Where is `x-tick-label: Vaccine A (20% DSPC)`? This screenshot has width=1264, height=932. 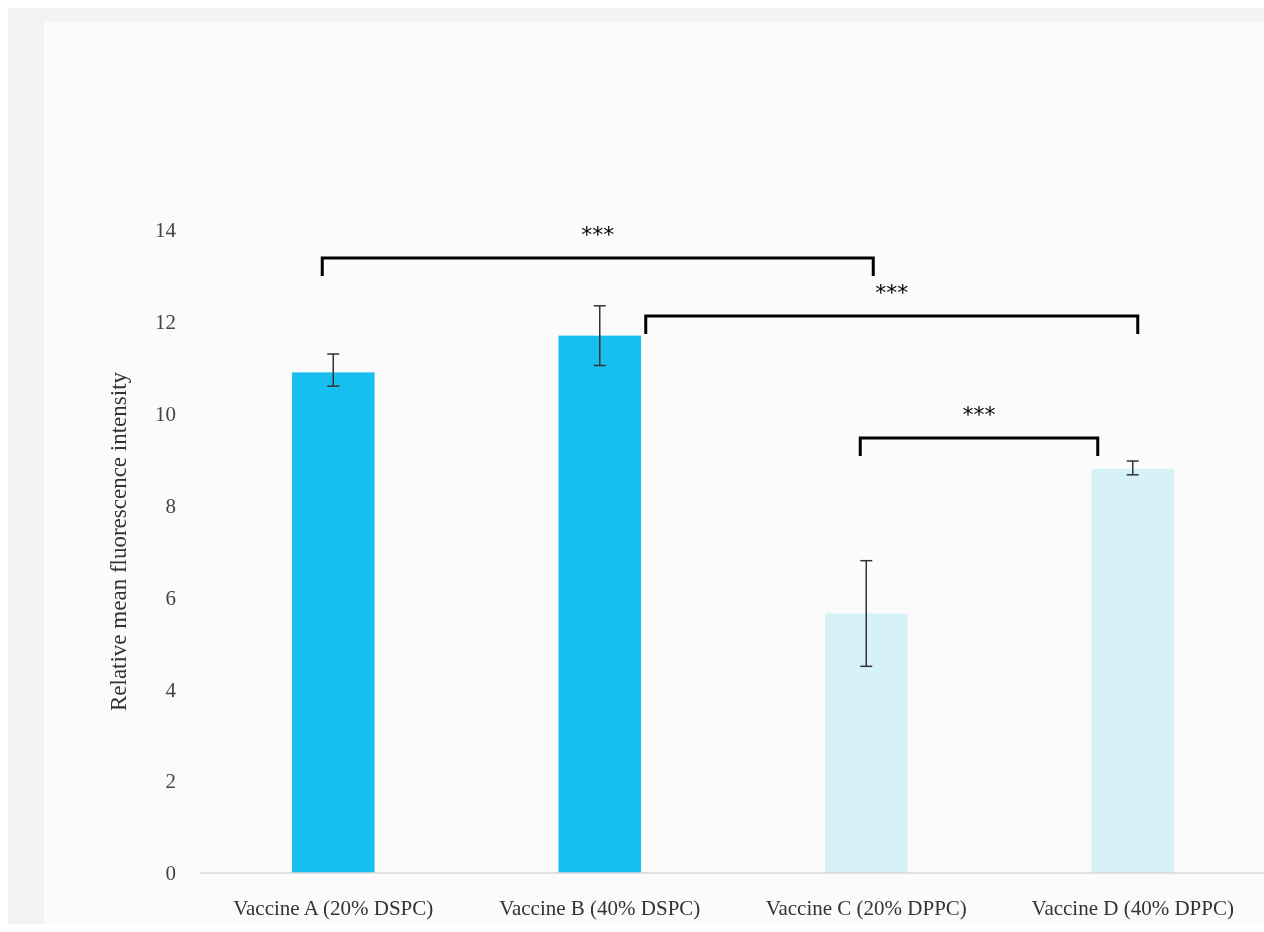 x-tick-label: Vaccine A (20% DSPC) is located at coordinates (333, 908).